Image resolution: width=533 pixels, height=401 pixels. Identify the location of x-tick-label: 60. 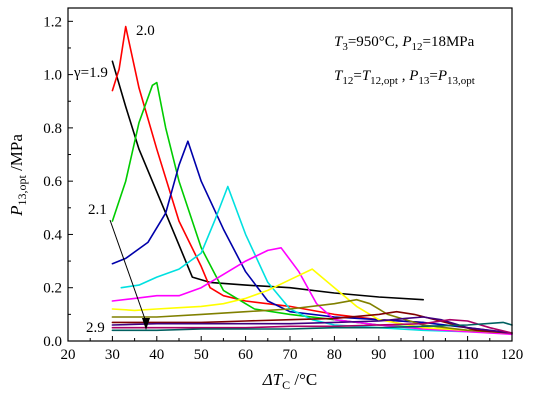
(245, 355).